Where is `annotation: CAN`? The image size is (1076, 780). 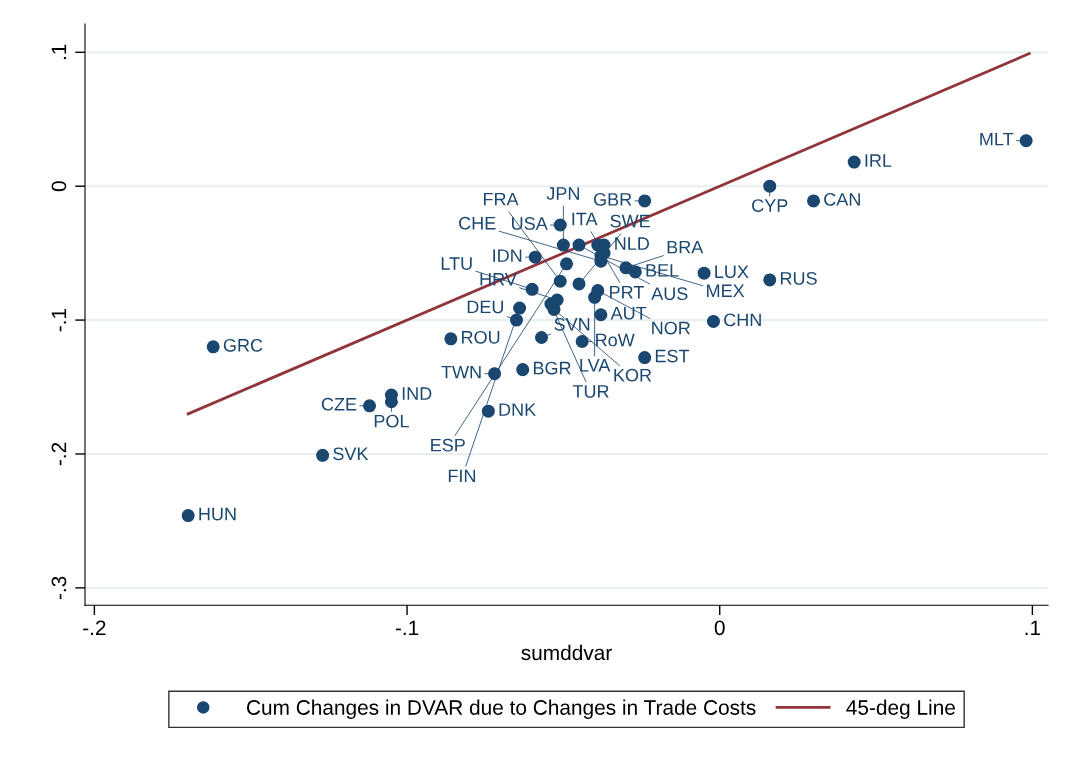 annotation: CAN is located at coordinates (842, 199).